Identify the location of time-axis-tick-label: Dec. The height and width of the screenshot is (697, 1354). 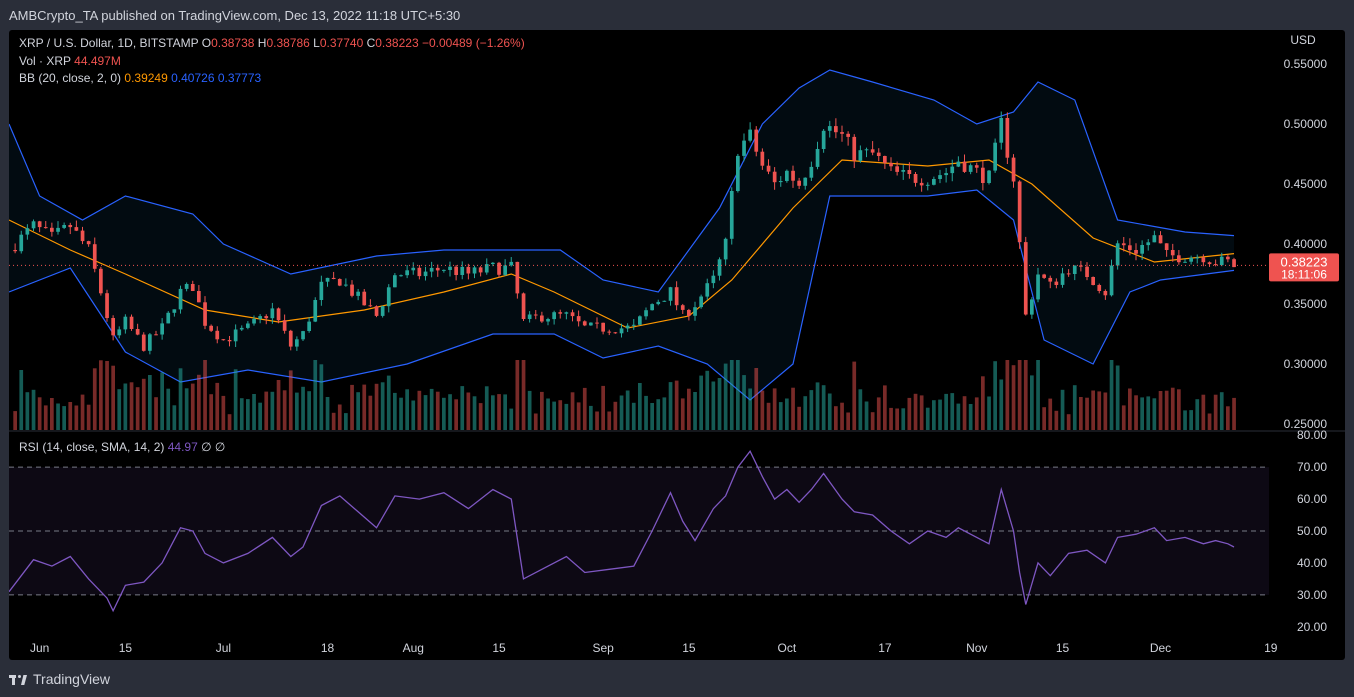
(1160, 648).